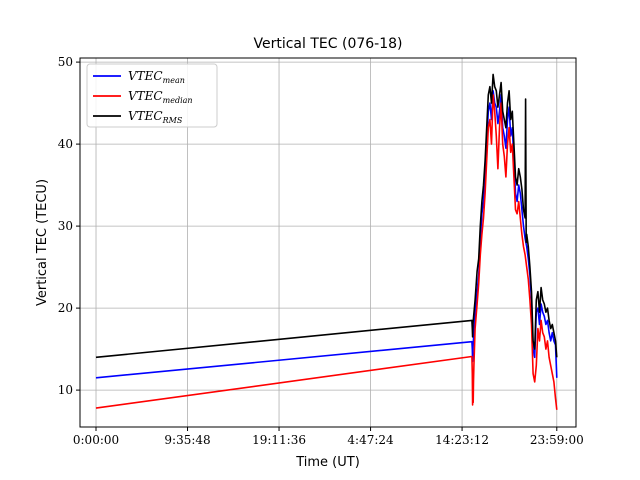 The height and width of the screenshot is (480, 640). What do you see at coordinates (160, 97) in the screenshot?
I see `legend-entry-median: VTECmedian` at bounding box center [160, 97].